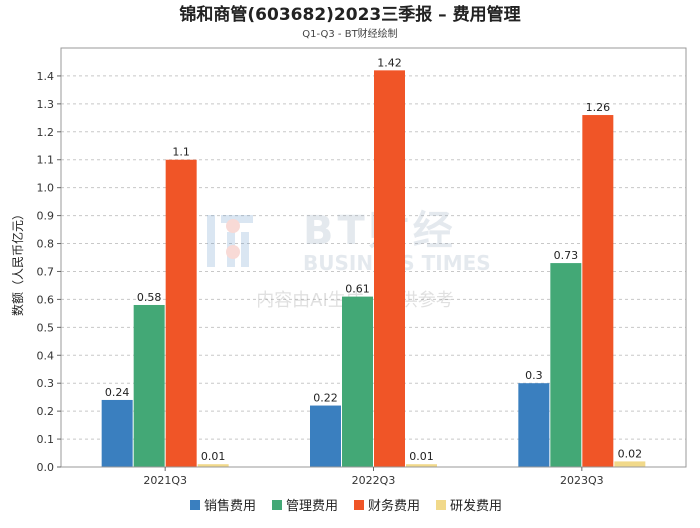 The image size is (700, 528). What do you see at coordinates (389, 62) in the screenshot?
I see `data-label: 1.42` at bounding box center [389, 62].